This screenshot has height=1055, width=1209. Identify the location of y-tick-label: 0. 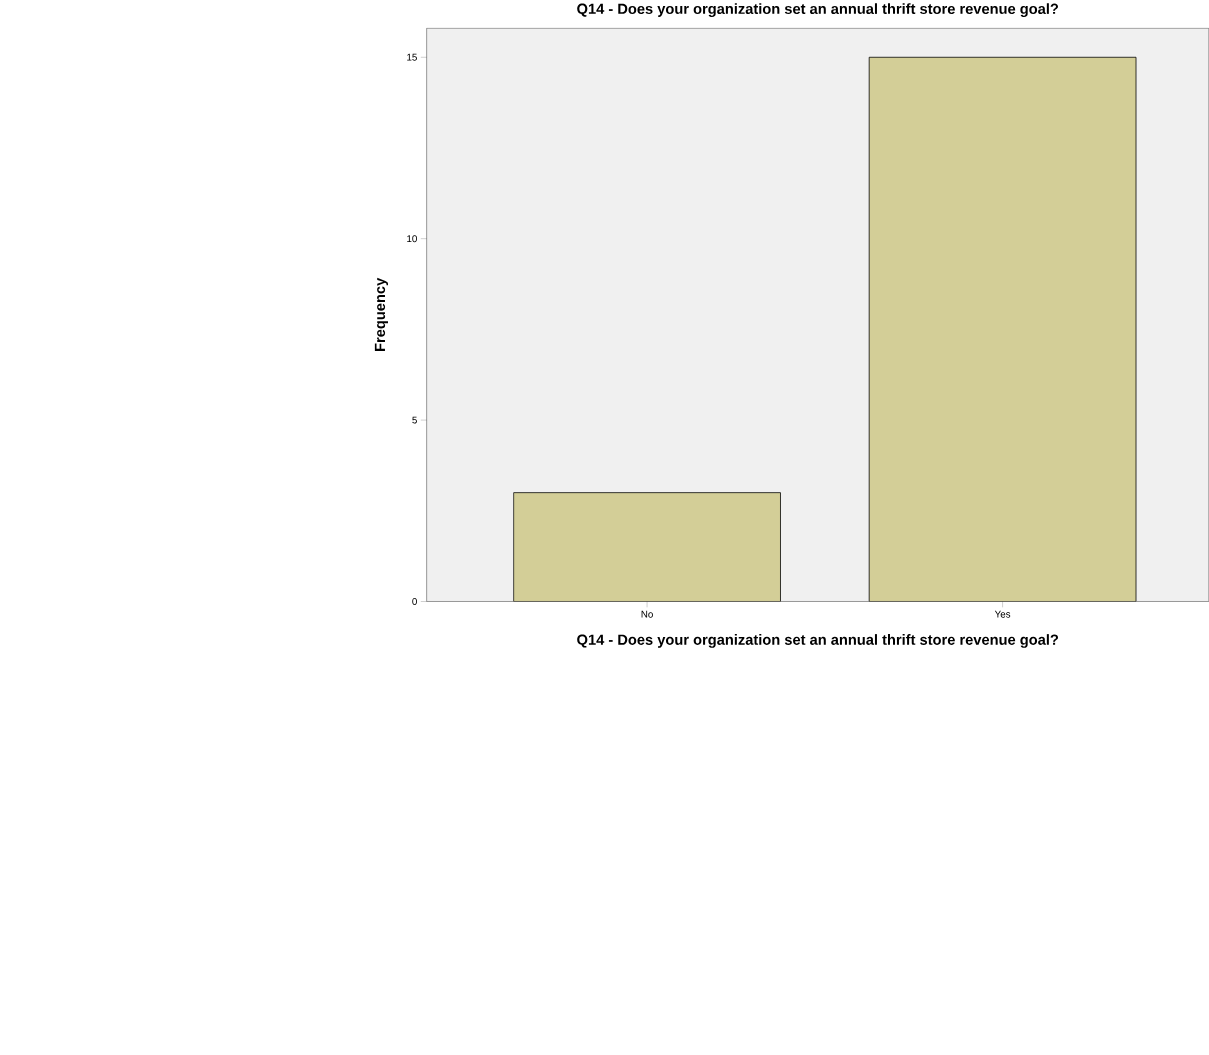
(414, 601).